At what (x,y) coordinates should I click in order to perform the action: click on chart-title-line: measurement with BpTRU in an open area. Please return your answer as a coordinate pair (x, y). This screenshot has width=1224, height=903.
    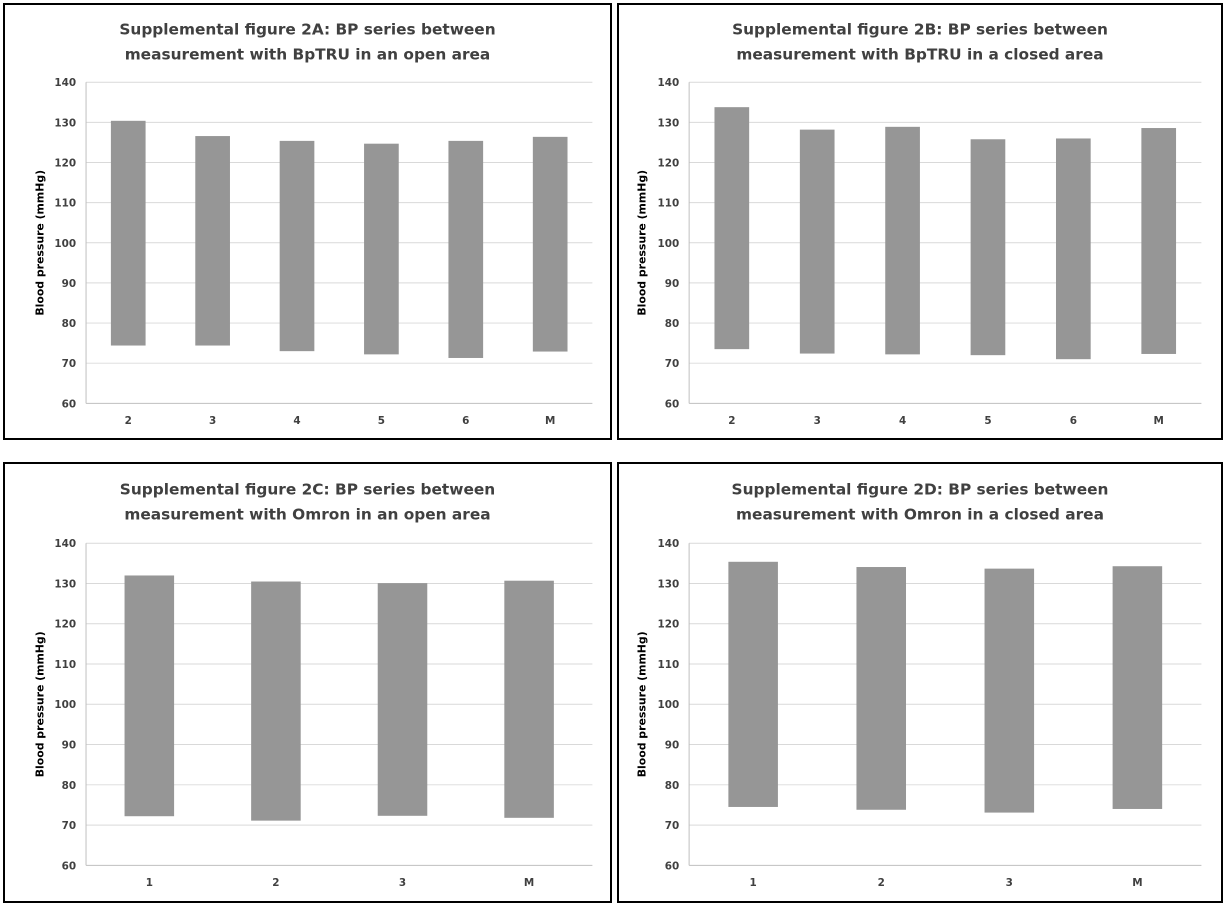
    Looking at the image, I should click on (308, 54).